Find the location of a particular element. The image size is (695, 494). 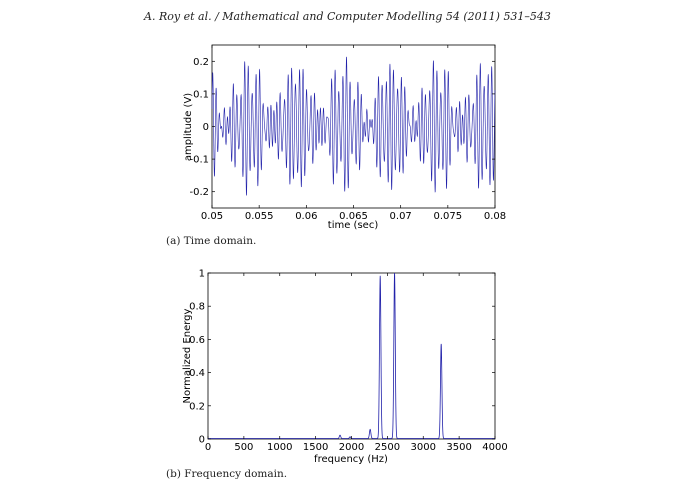

x-tick-label: 0.08 is located at coordinates (495, 216).